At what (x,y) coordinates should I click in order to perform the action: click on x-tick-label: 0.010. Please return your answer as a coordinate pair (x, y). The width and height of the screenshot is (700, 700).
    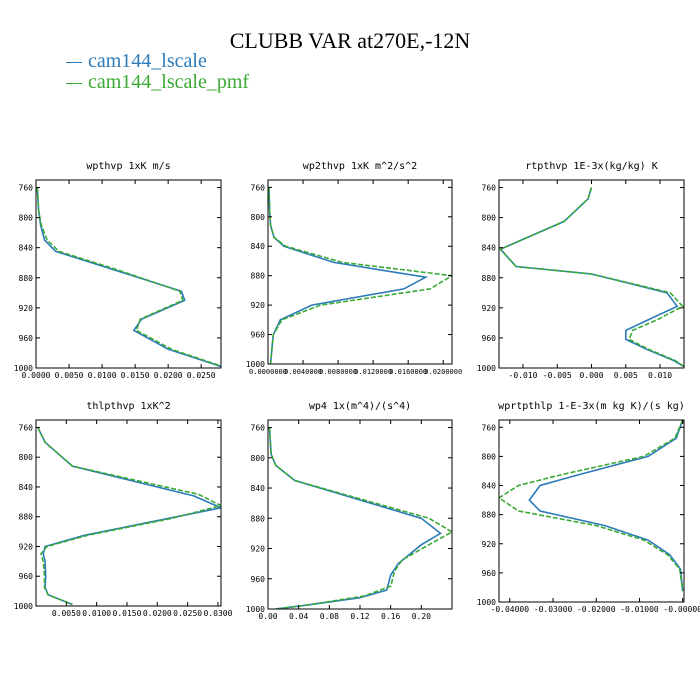
    Looking at the image, I should click on (660, 375).